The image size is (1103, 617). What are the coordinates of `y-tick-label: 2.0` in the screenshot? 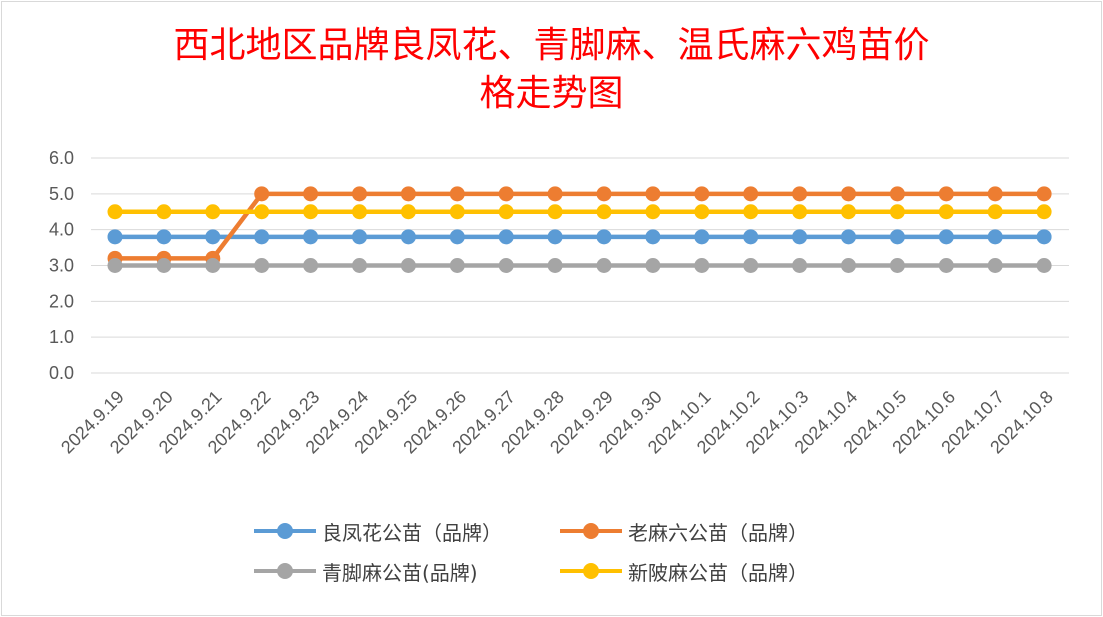 It's located at (61, 301).